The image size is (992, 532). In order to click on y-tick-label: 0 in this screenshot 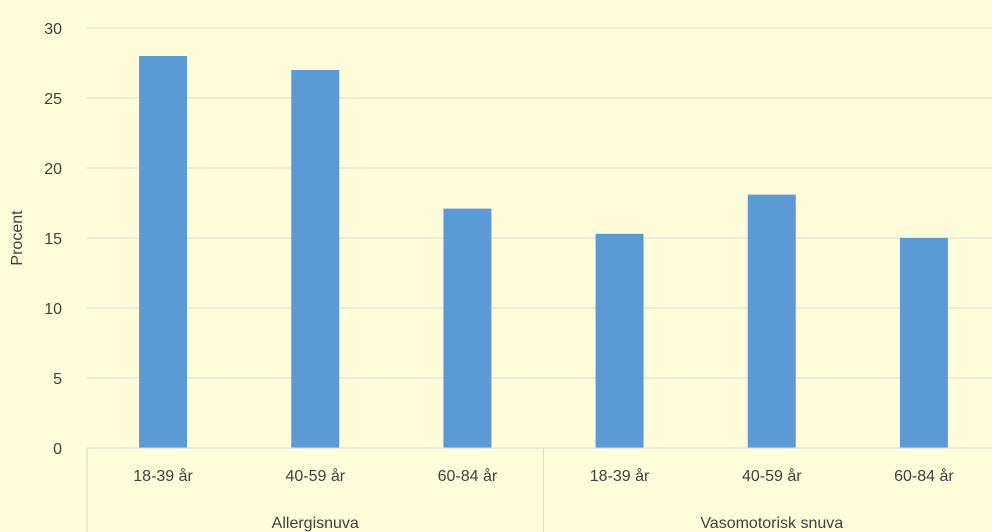, I will do `click(57, 449)`.